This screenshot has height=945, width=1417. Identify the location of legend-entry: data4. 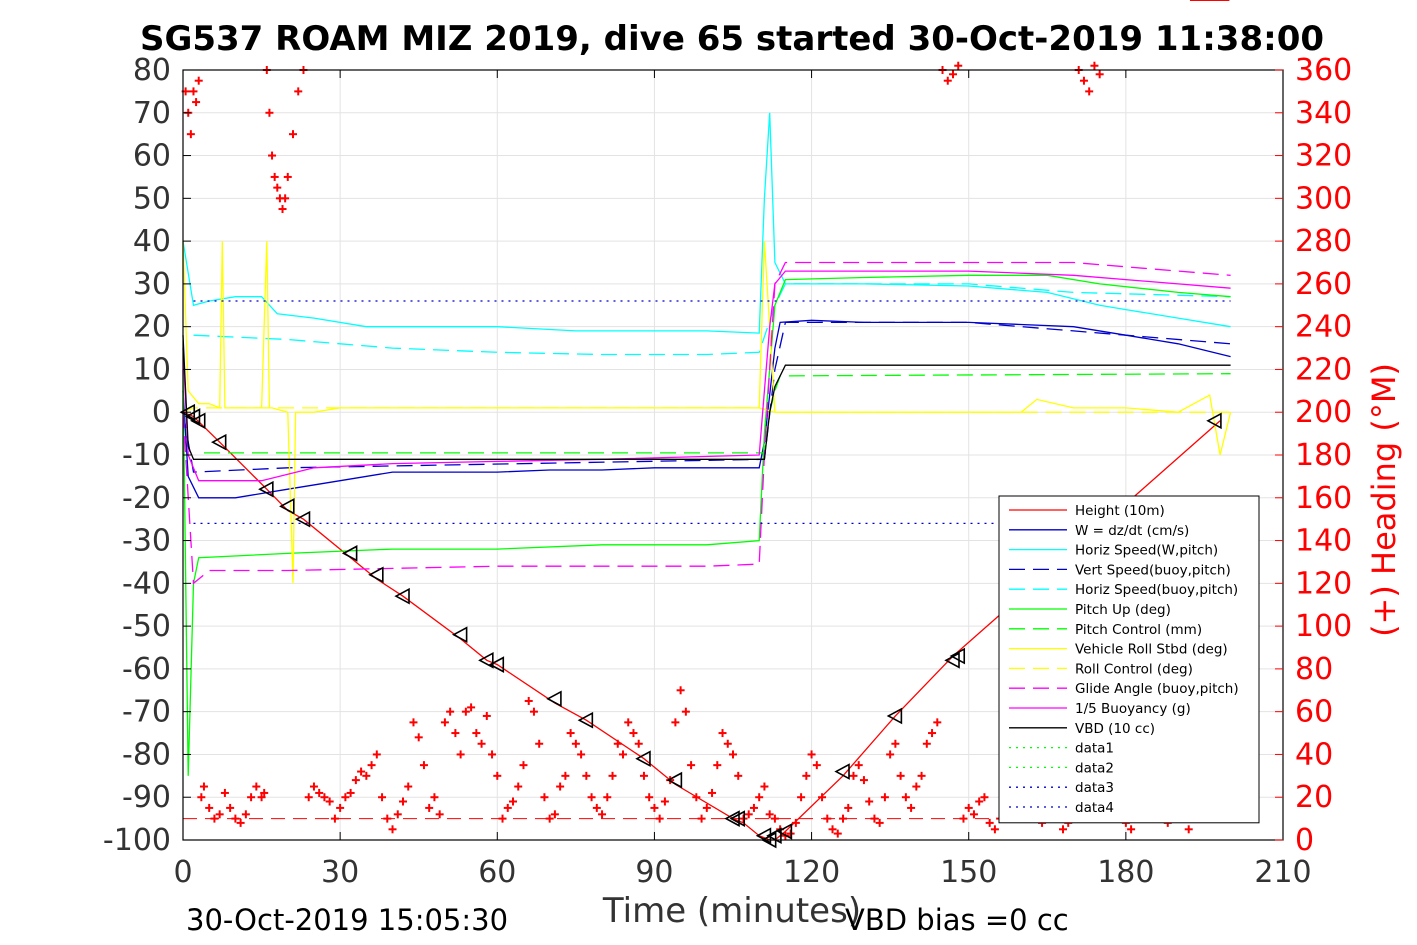
(1094, 808).